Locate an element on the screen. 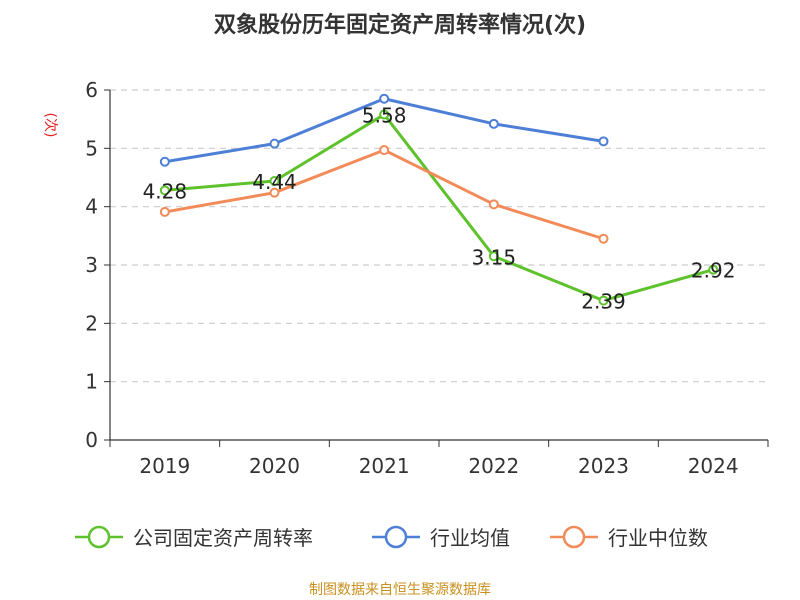  x-tick-label: 2021 is located at coordinates (384, 466).